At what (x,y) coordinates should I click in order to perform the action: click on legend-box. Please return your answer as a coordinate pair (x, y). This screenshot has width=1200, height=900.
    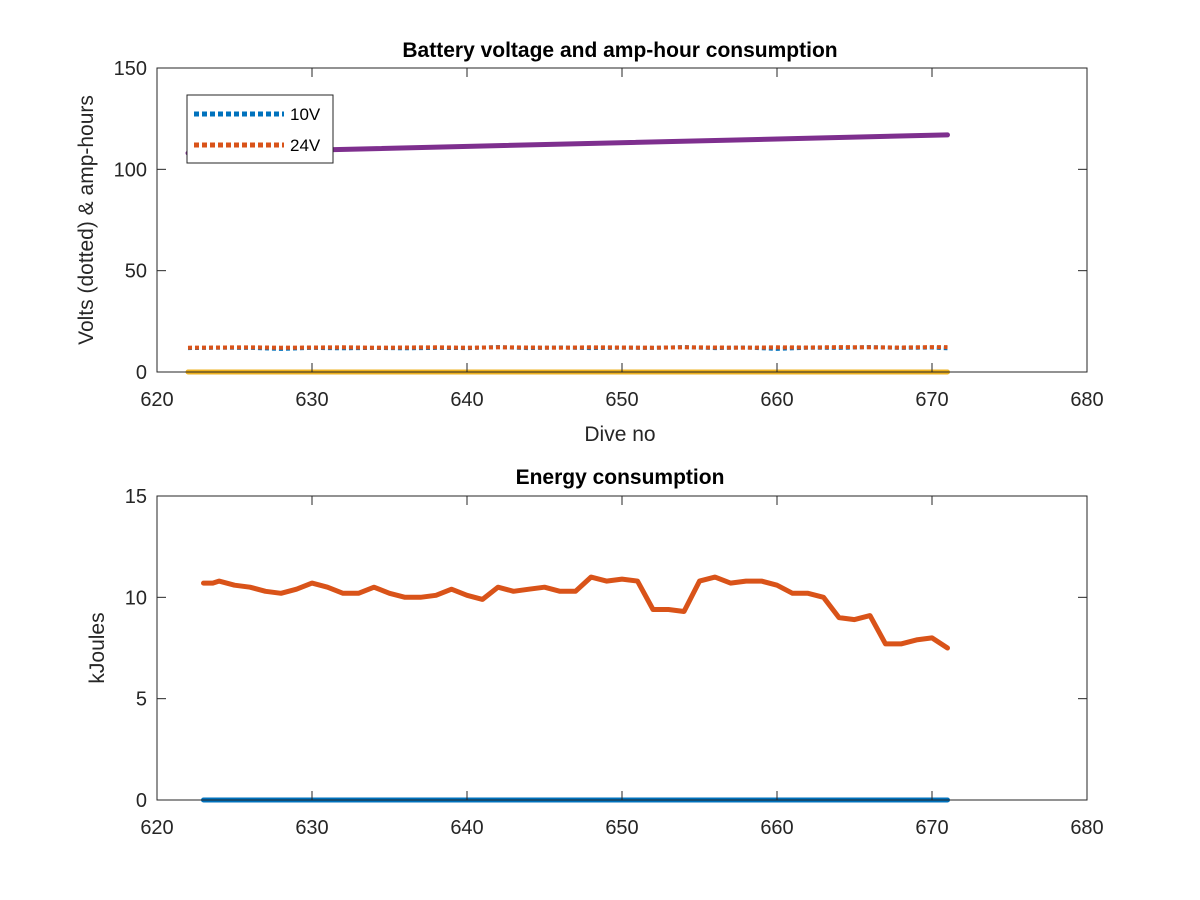
    Looking at the image, I should click on (260, 129).